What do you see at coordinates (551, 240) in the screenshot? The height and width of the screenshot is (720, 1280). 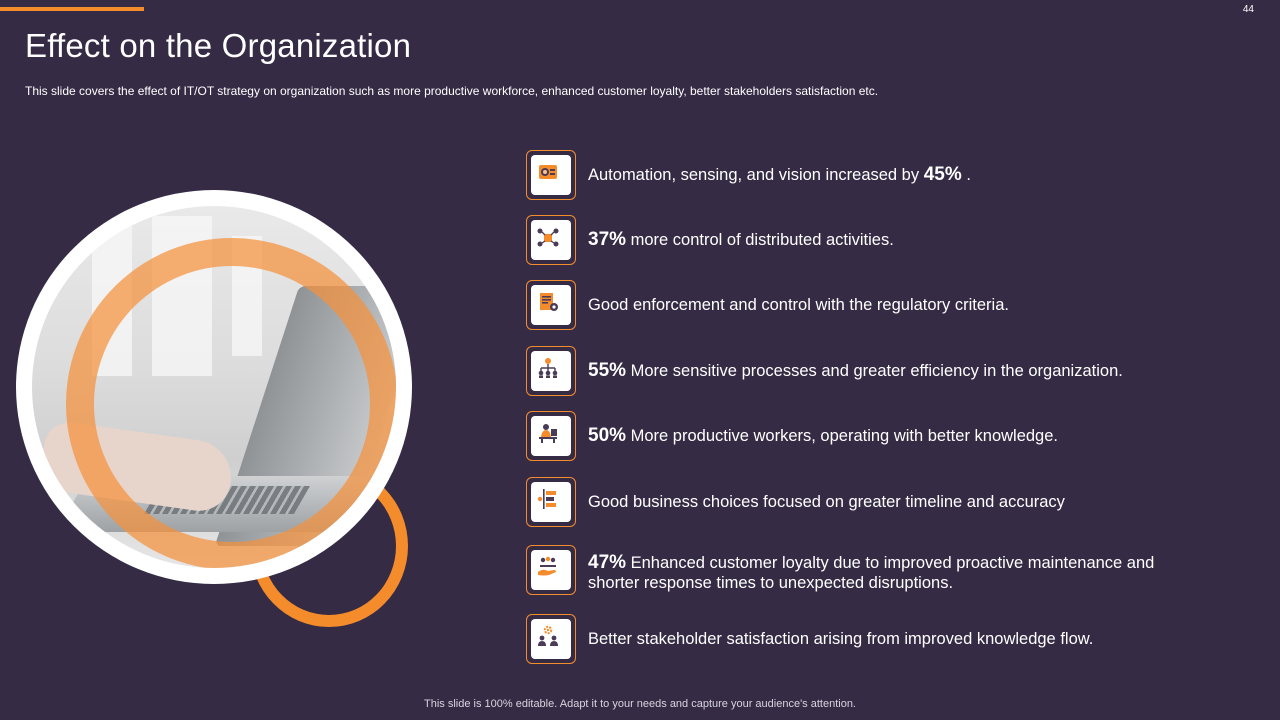 I see `distributed-control-icon` at bounding box center [551, 240].